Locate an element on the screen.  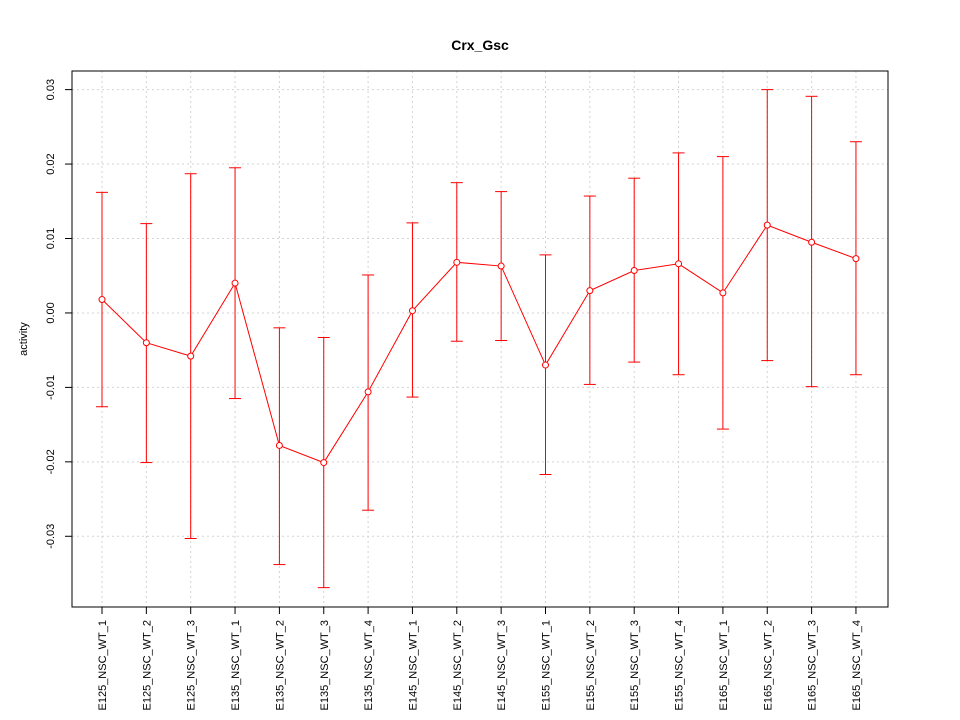
y-tick-label: 0.02 is located at coordinates (51, 163).